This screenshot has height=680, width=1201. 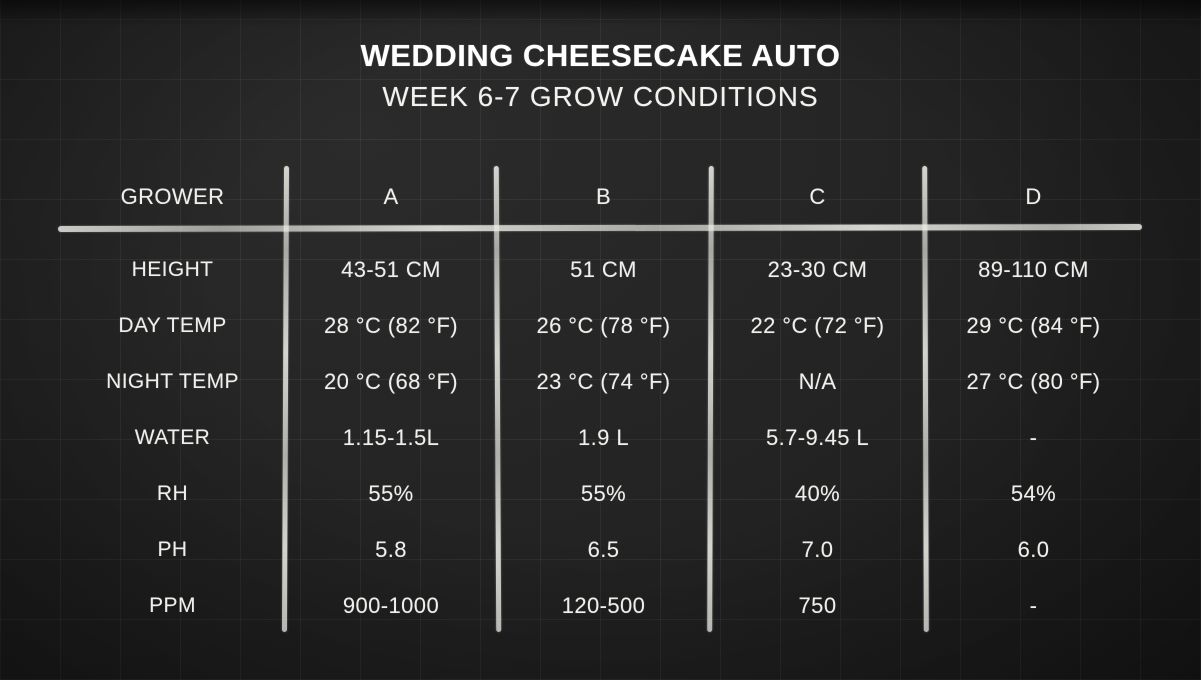 What do you see at coordinates (172, 381) in the screenshot?
I see `row-label-night-temp: NIGHT TEMP` at bounding box center [172, 381].